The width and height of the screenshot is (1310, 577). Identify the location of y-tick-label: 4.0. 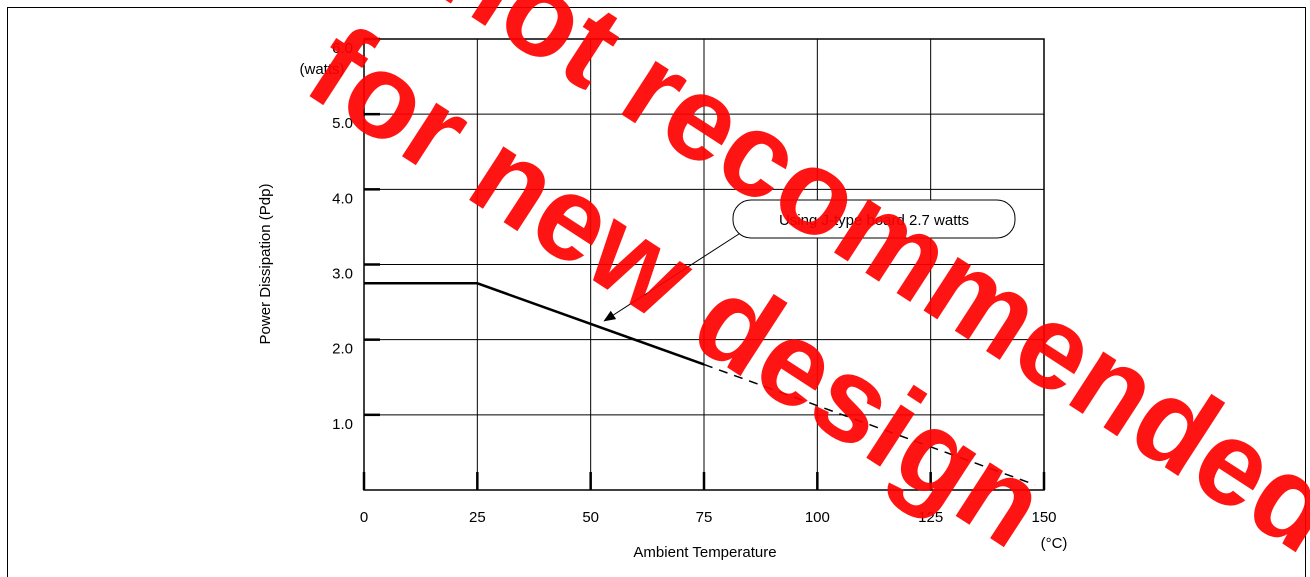
(342, 198).